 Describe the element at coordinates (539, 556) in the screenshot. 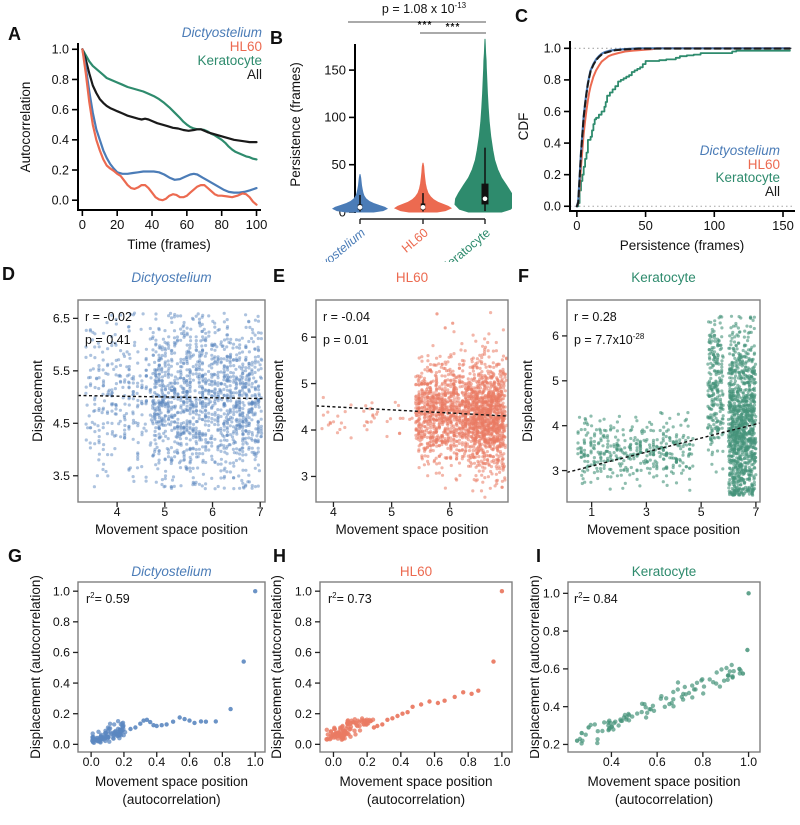

I see `panel-letter: I` at that location.